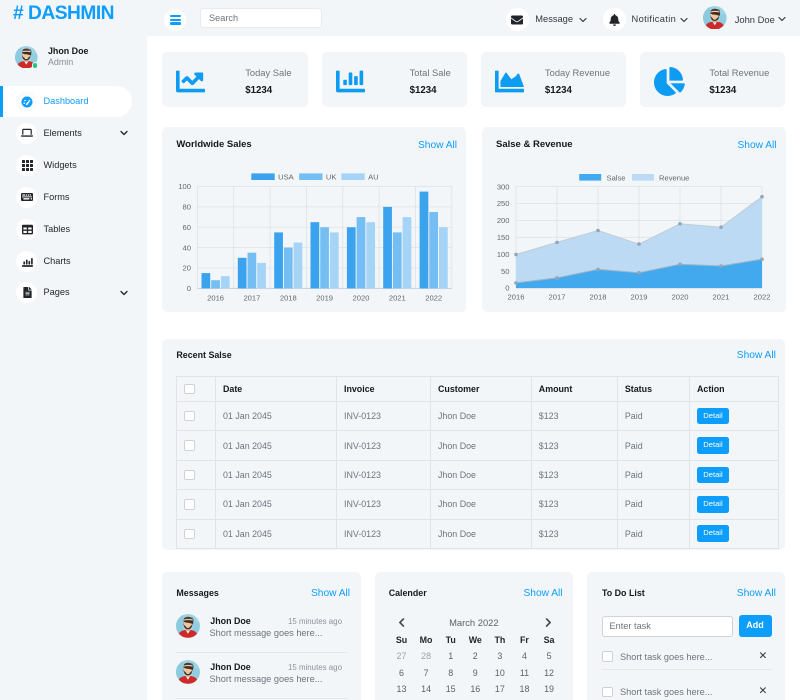  What do you see at coordinates (616, 177) in the screenshot?
I see `svg-text: Salse` at bounding box center [616, 177].